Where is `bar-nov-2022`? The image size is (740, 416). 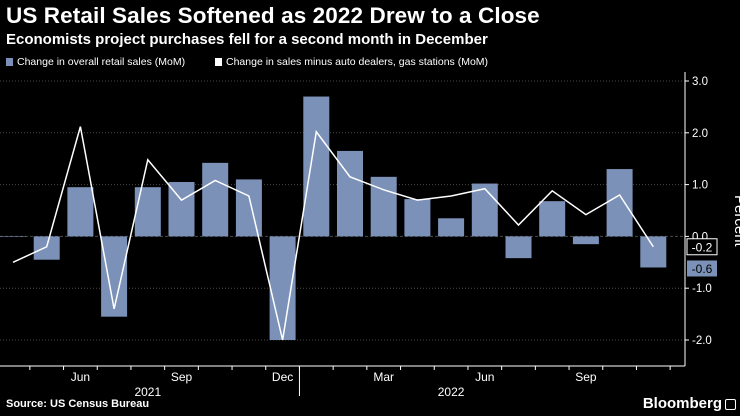 bar-nov-2022 is located at coordinates (653, 252).